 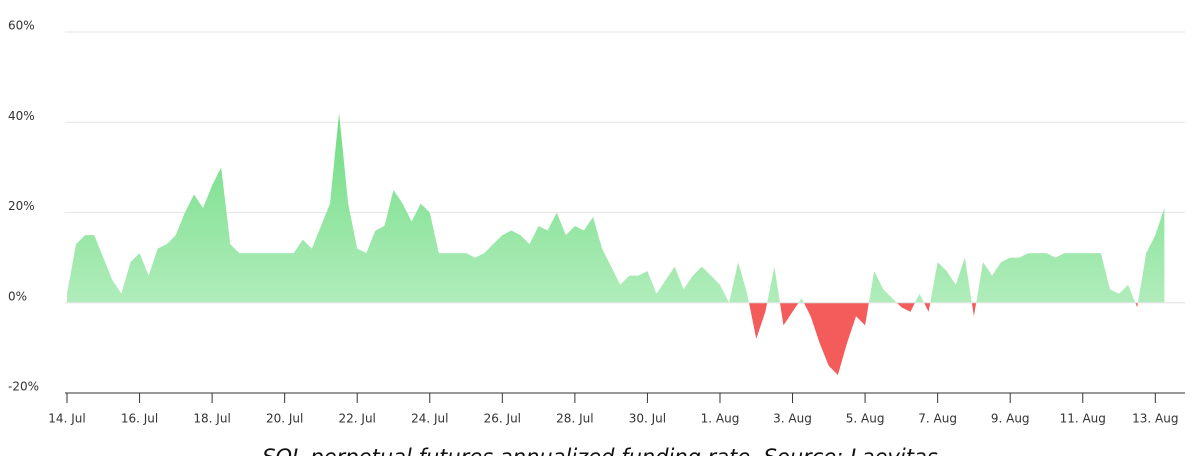 I want to click on x-tick-label: 14. Jul, so click(x=66, y=419).